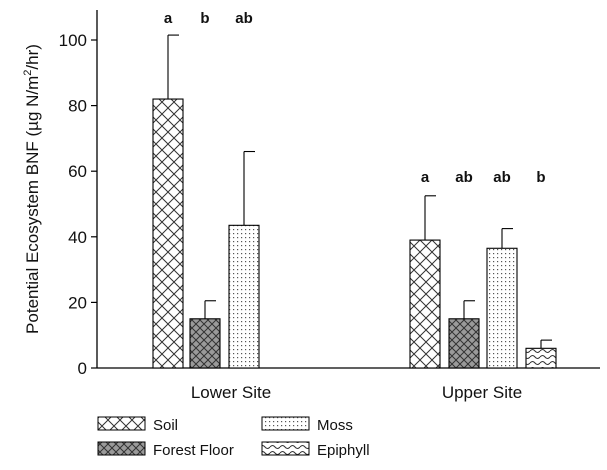 The height and width of the screenshot is (470, 607). I want to click on y-tick-label: 0, so click(82, 368).